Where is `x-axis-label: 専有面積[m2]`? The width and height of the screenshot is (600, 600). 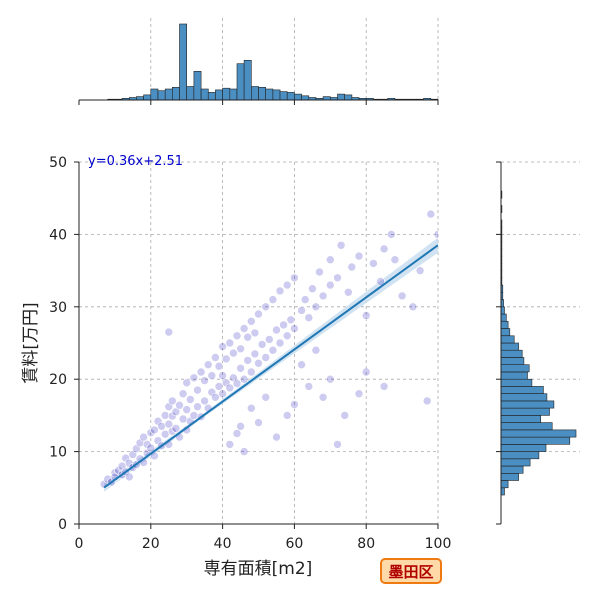
x-axis-label: 専有面積[m2] is located at coordinates (258, 569).